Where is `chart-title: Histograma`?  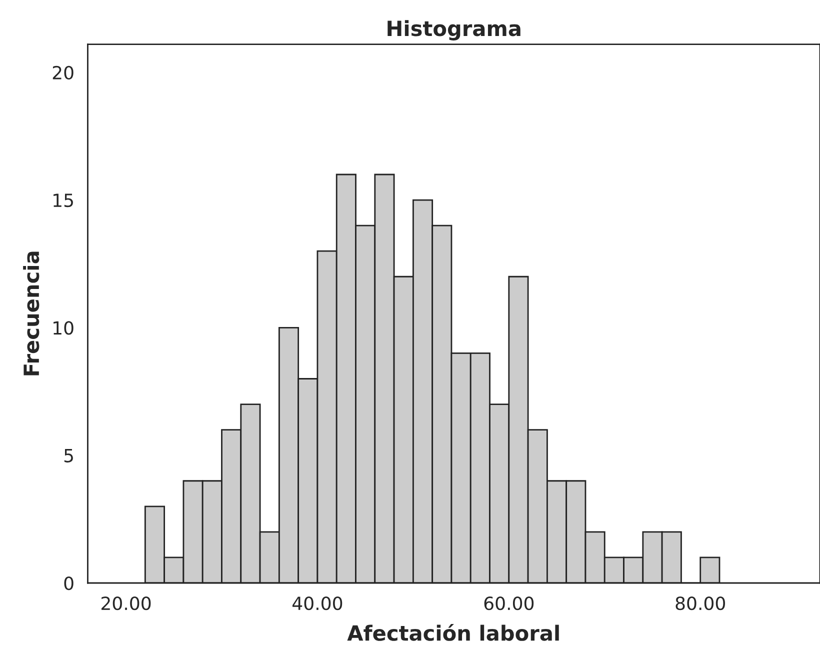
chart-title: Histograma is located at coordinates (454, 30).